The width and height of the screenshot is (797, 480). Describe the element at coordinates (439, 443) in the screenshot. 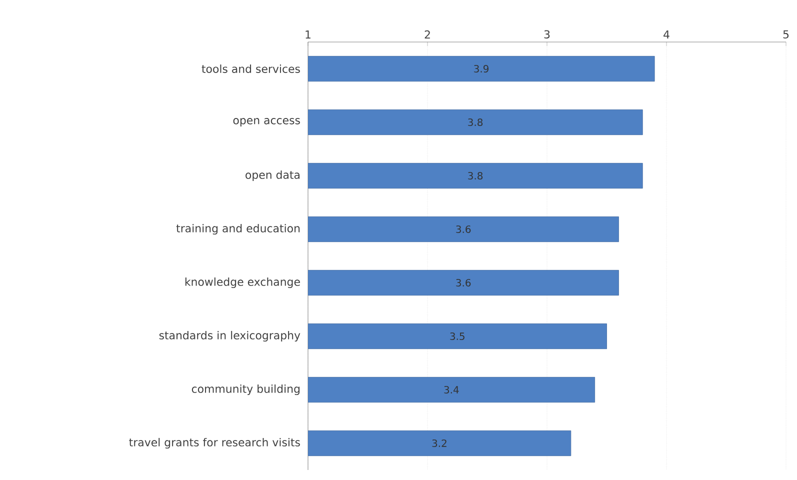

I see `data-label: 3.2` at that location.